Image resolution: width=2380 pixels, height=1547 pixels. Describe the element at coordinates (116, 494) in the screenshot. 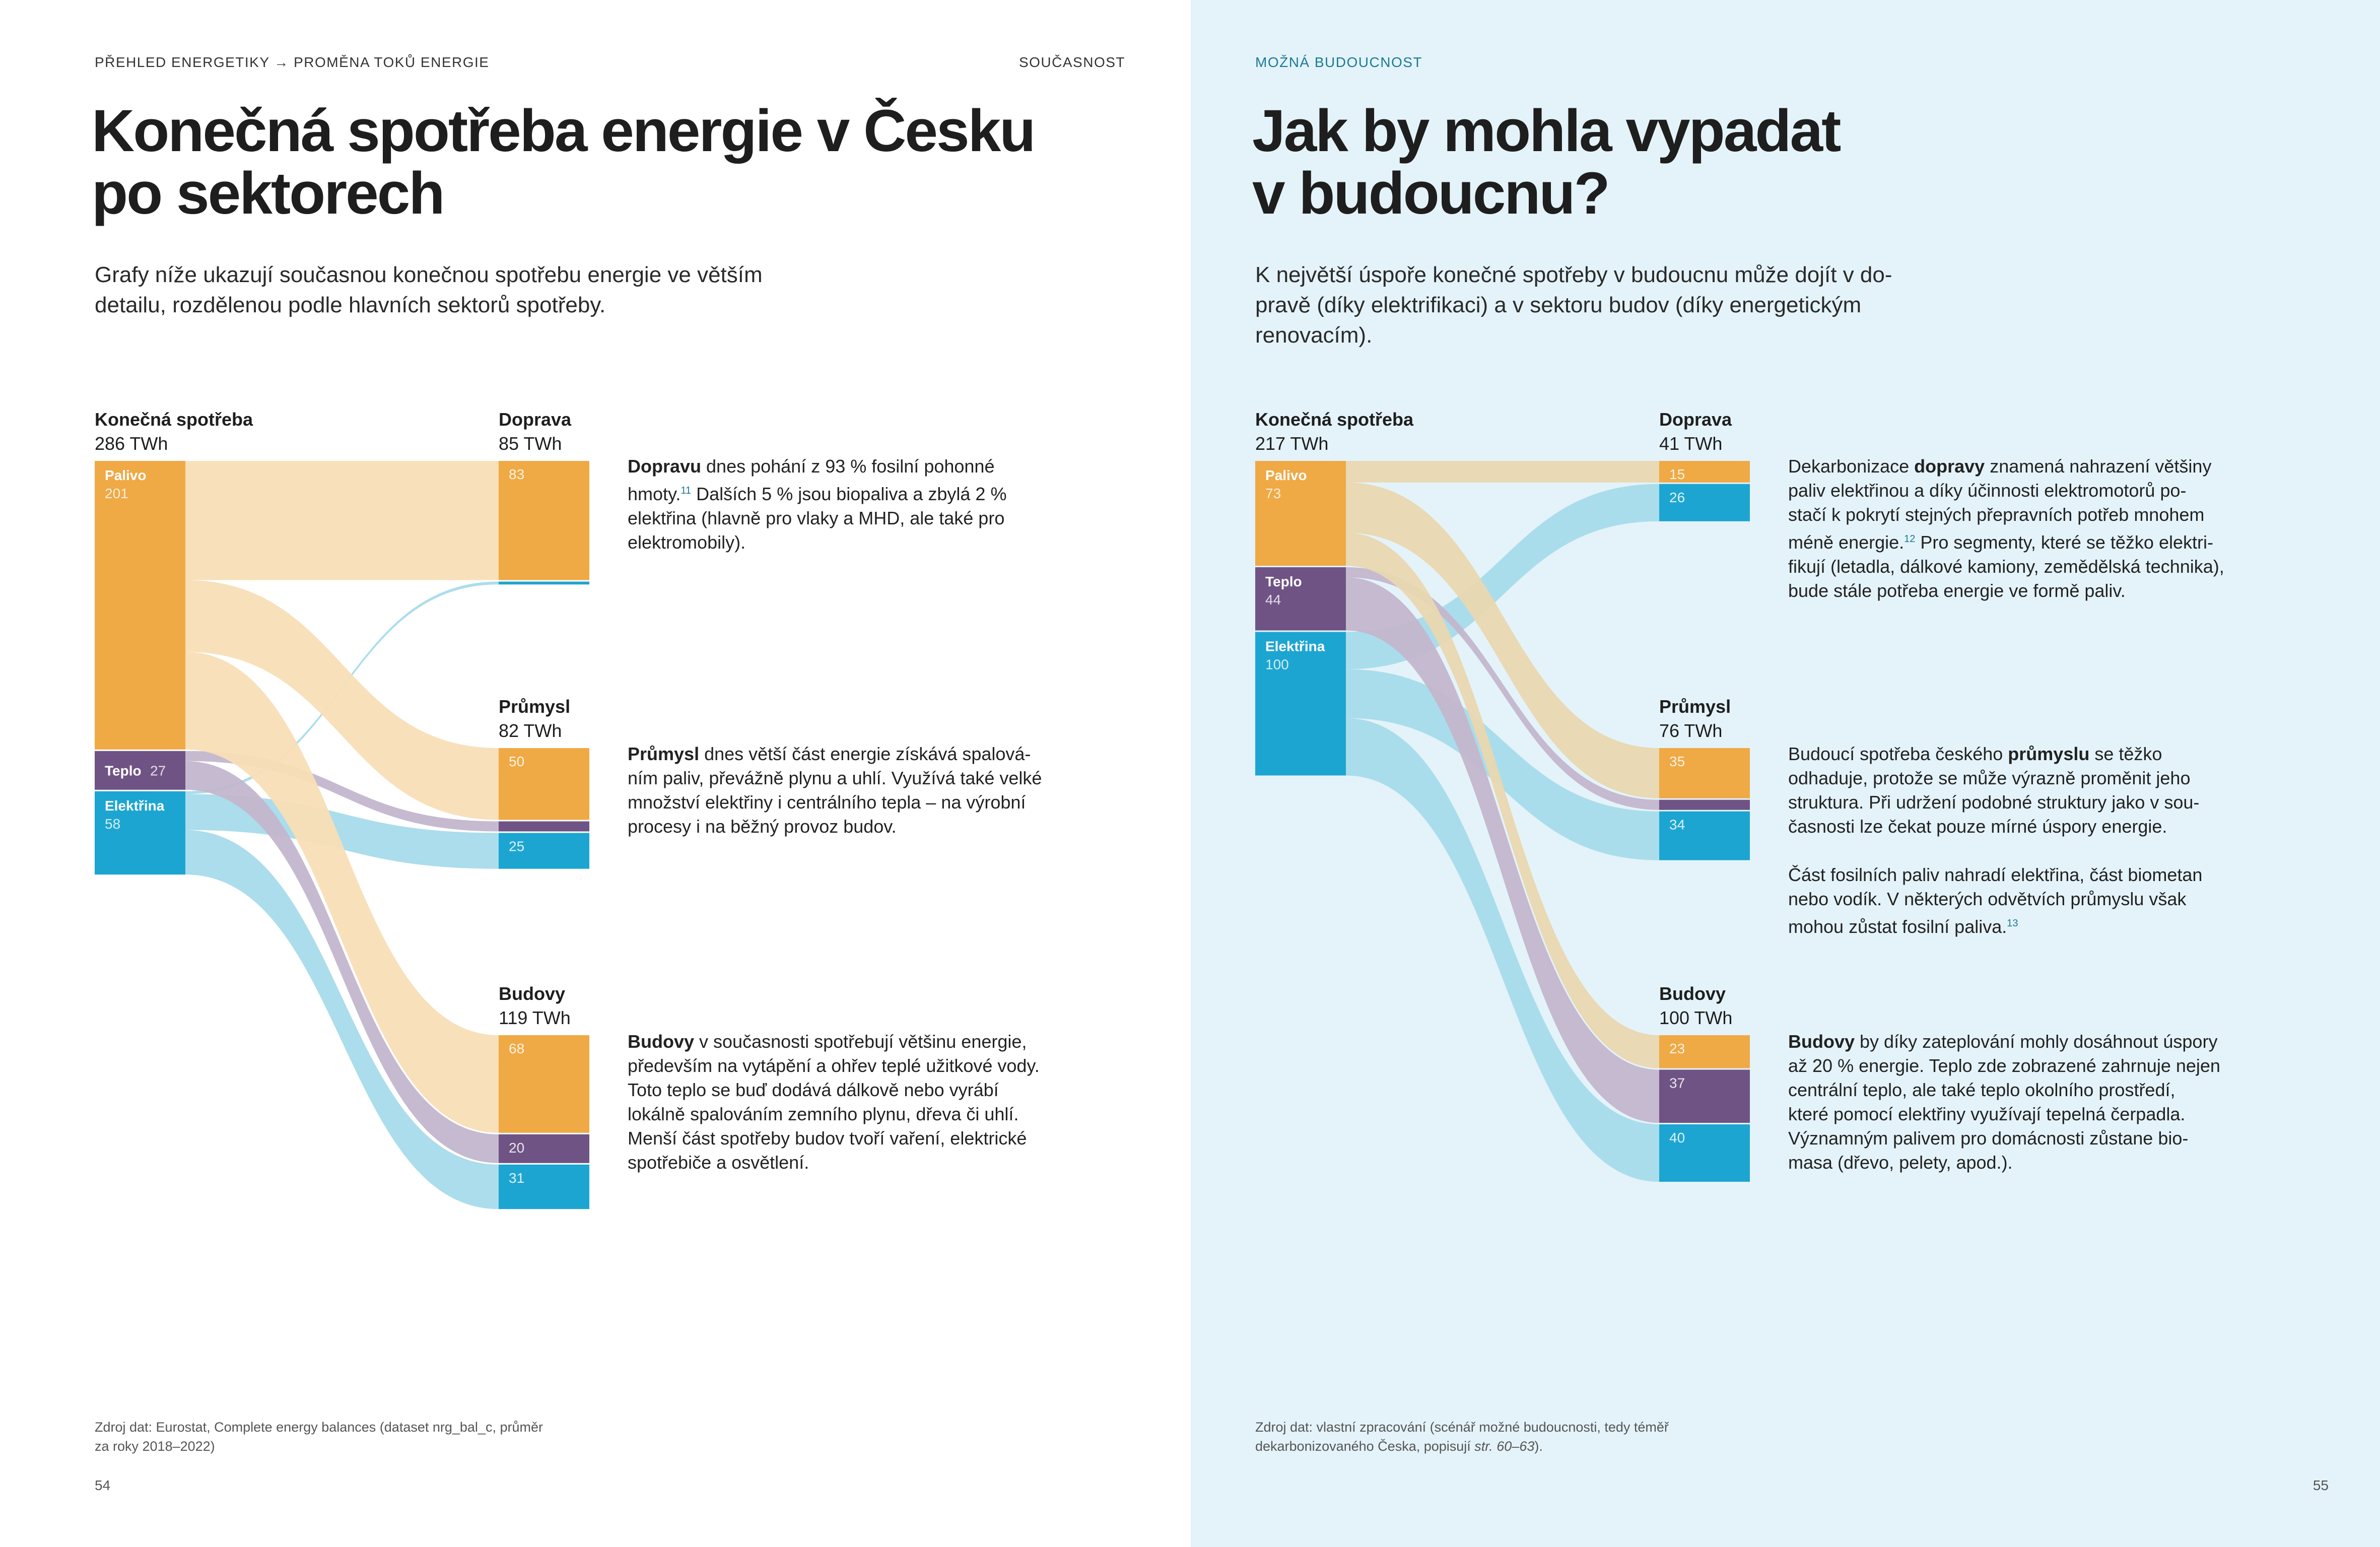

I see `carrier-value-fuel: 201` at that location.